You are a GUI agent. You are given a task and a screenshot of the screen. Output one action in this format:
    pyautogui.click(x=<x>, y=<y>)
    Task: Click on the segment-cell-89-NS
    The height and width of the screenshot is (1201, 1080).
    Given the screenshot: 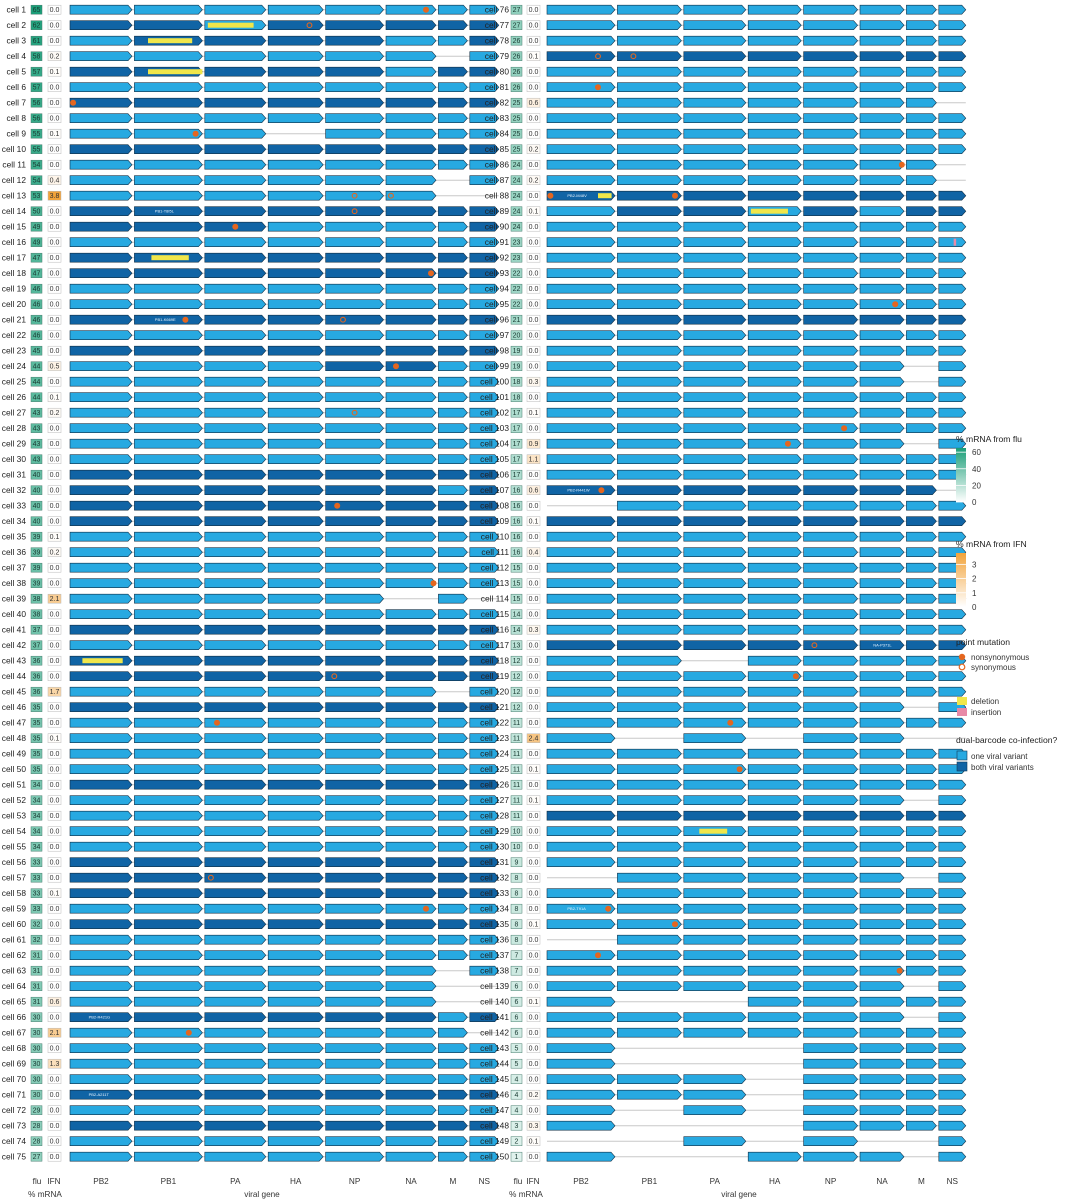 What is the action you would take?
    pyautogui.click(x=952, y=211)
    